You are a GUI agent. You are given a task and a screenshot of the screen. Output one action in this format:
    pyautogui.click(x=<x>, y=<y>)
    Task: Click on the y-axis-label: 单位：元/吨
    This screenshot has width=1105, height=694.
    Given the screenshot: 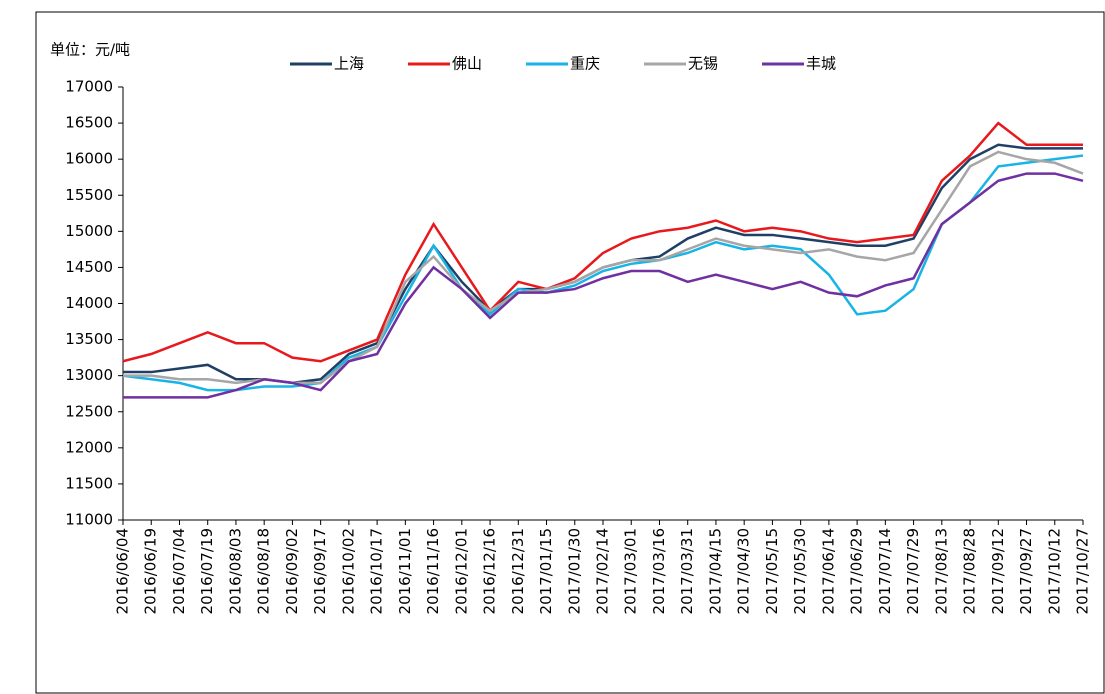 What is the action you would take?
    pyautogui.click(x=90, y=50)
    